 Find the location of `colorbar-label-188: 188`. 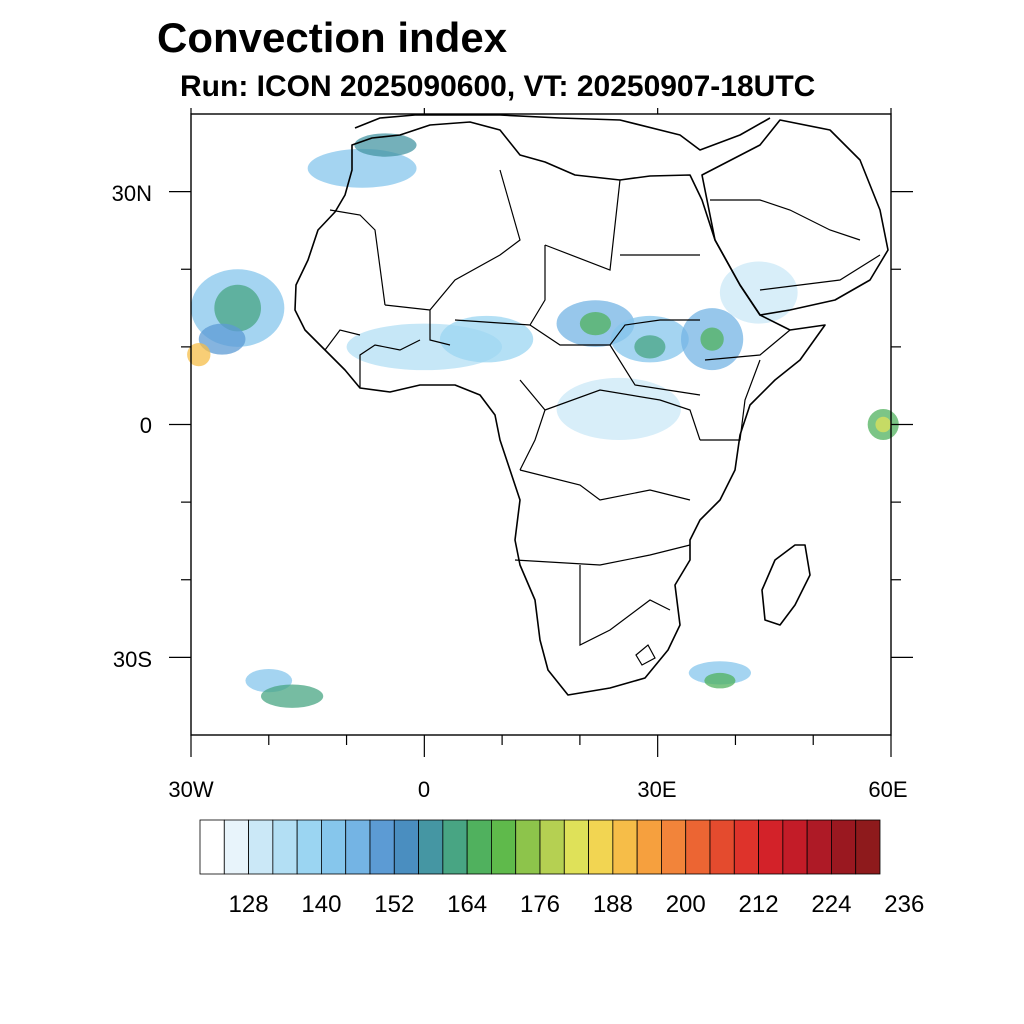

colorbar-label-188: 188 is located at coordinates (613, 904).